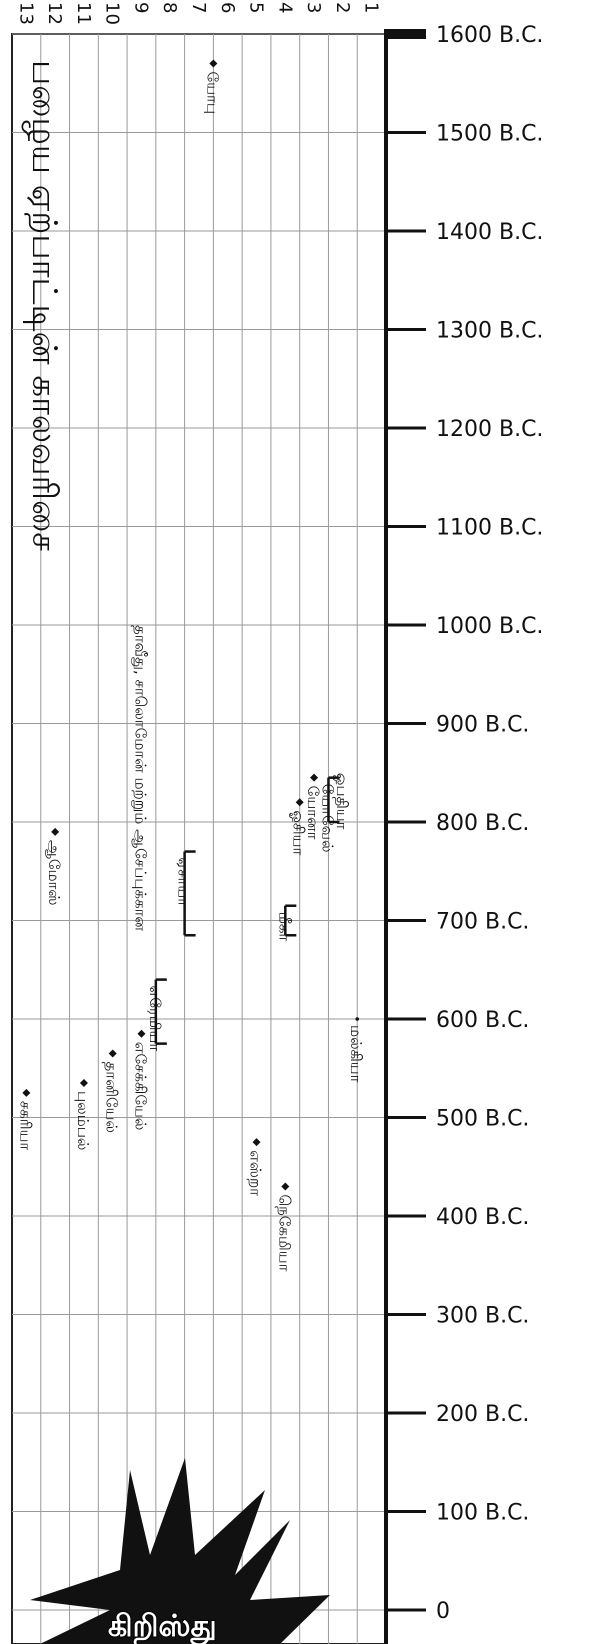 This screenshot has height=1644, width=605. What do you see at coordinates (489, 528) in the screenshot?
I see `axis-tick-label: 1100 B.C.` at bounding box center [489, 528].